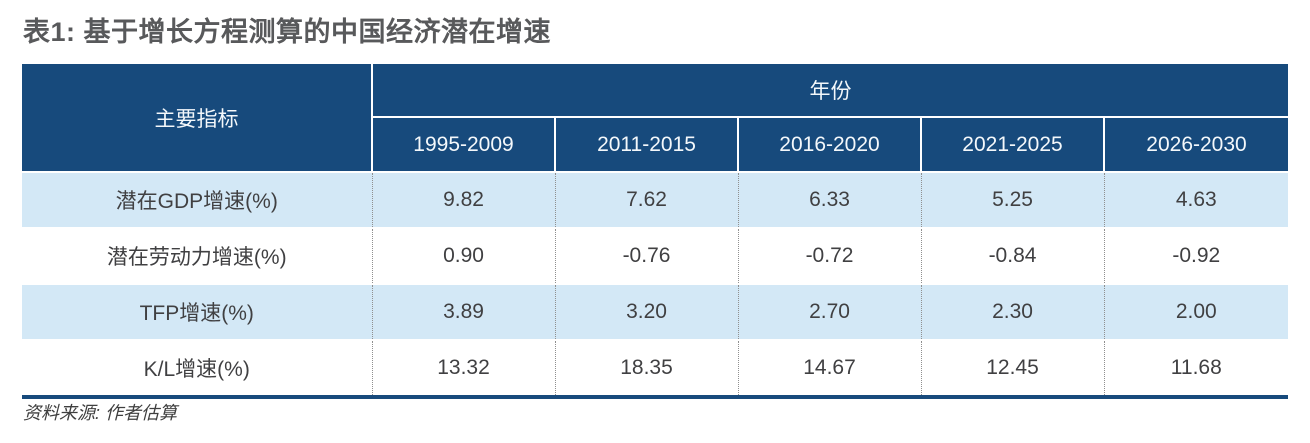 This screenshot has height=443, width=1310. Describe the element at coordinates (463, 311) in the screenshot. I see `value-cell: 3.89` at that location.